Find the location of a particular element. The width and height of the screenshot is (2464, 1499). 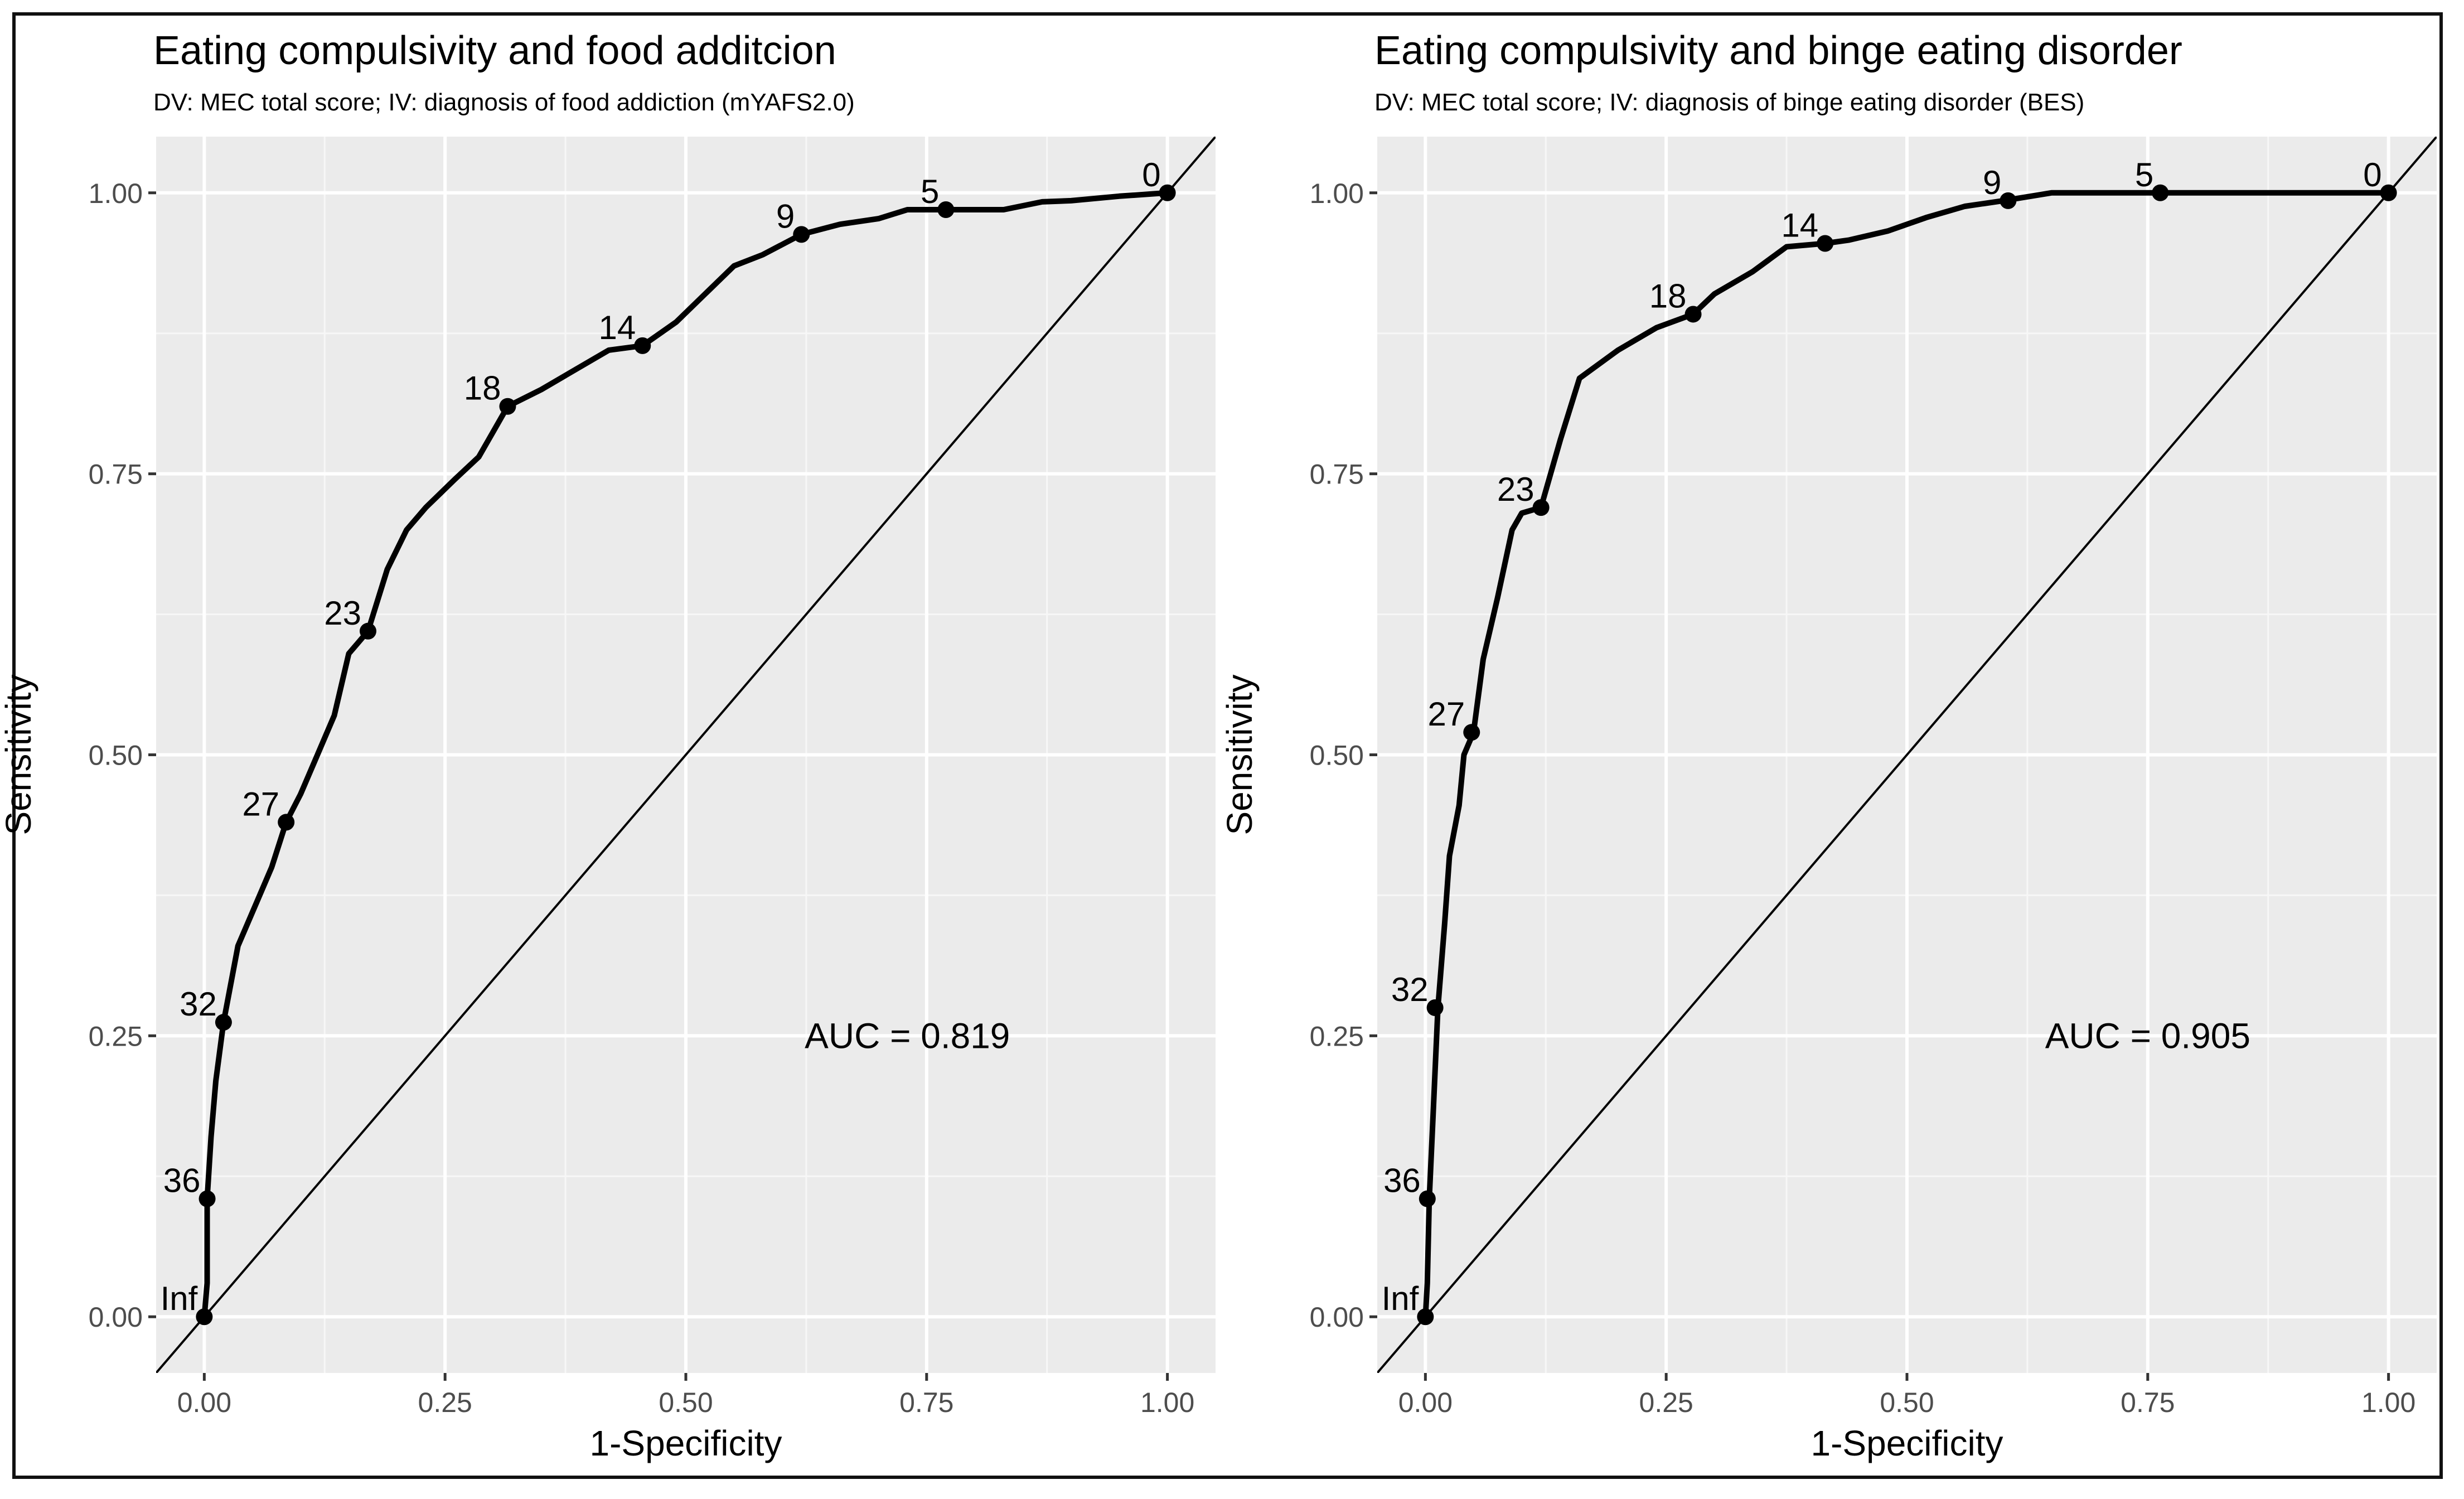

p1-x-tick-label: 1.00 is located at coordinates (1167, 1402).